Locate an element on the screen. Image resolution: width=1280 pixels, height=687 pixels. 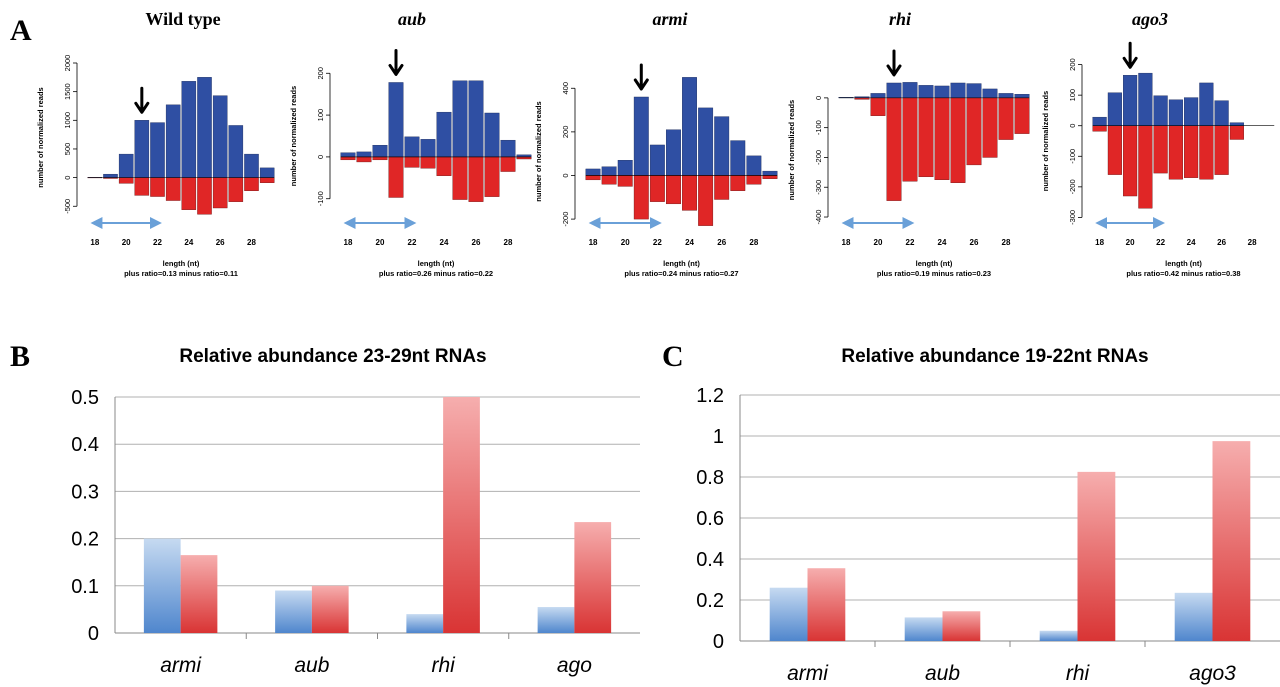
ratio-text: plus ratio=0.24 minus ratio=0.27 is located at coordinates (681, 273).